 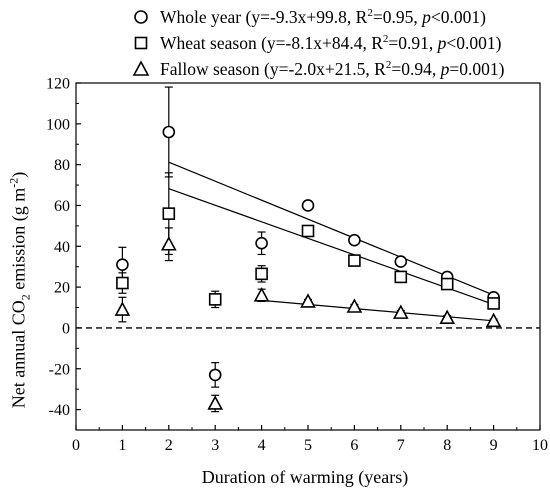 I want to click on x-tick-label: 6, so click(x=354, y=445).